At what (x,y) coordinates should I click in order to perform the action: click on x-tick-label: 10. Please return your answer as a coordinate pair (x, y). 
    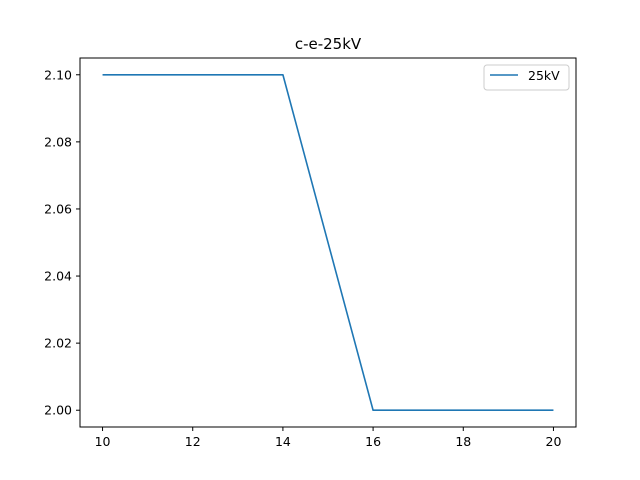
    Looking at the image, I should click on (103, 441).